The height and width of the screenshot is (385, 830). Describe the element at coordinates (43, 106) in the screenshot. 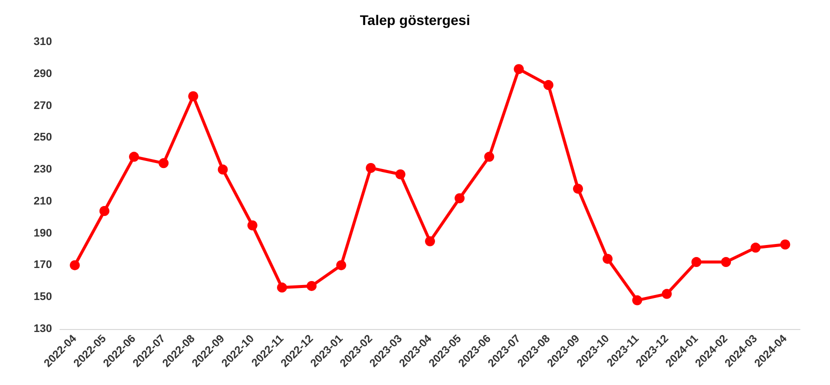

I see `y-tick-label: 270` at that location.